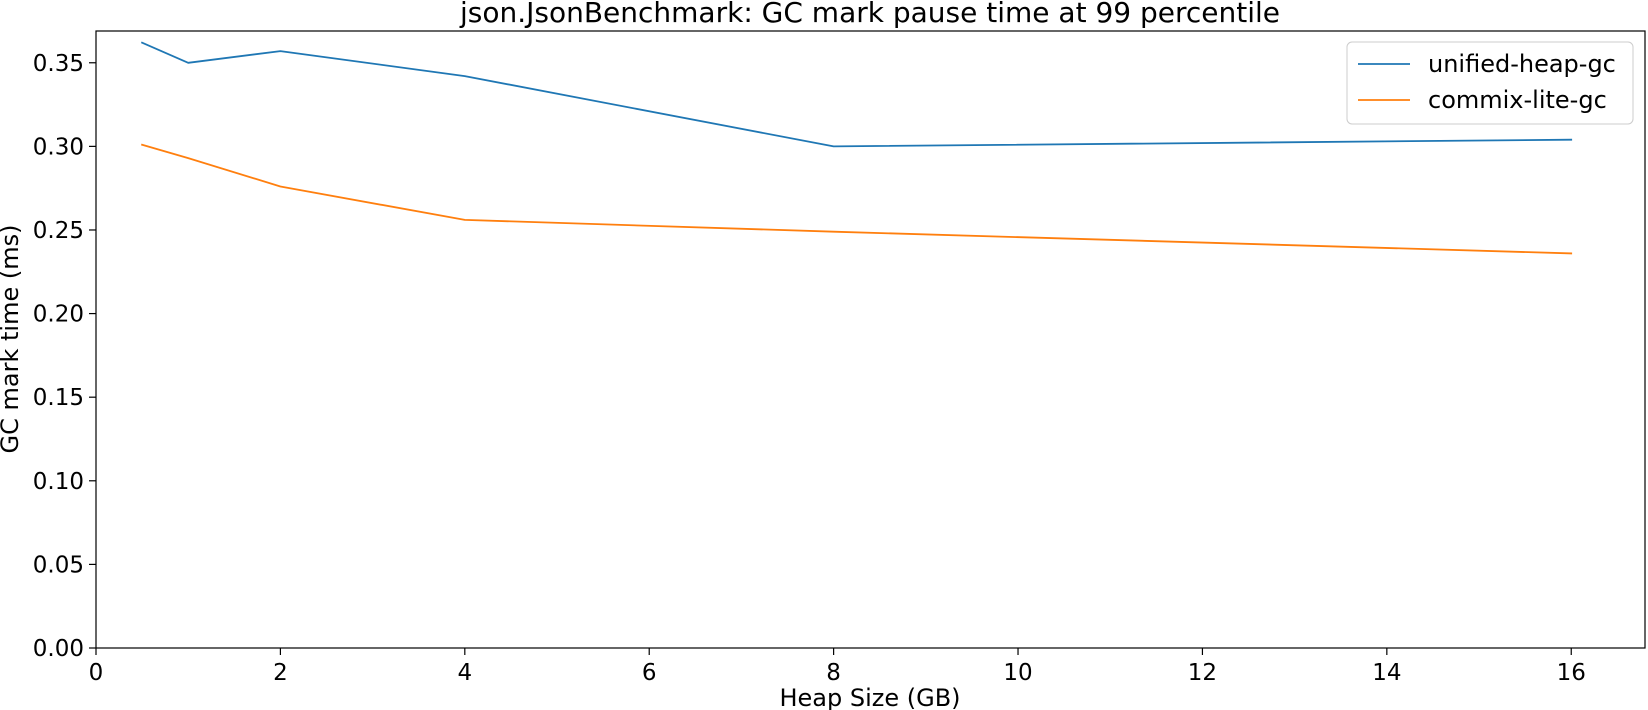  What do you see at coordinates (1517, 100) in the screenshot?
I see `legend-label-commix-lite-gc: commix-lite-gc` at bounding box center [1517, 100].